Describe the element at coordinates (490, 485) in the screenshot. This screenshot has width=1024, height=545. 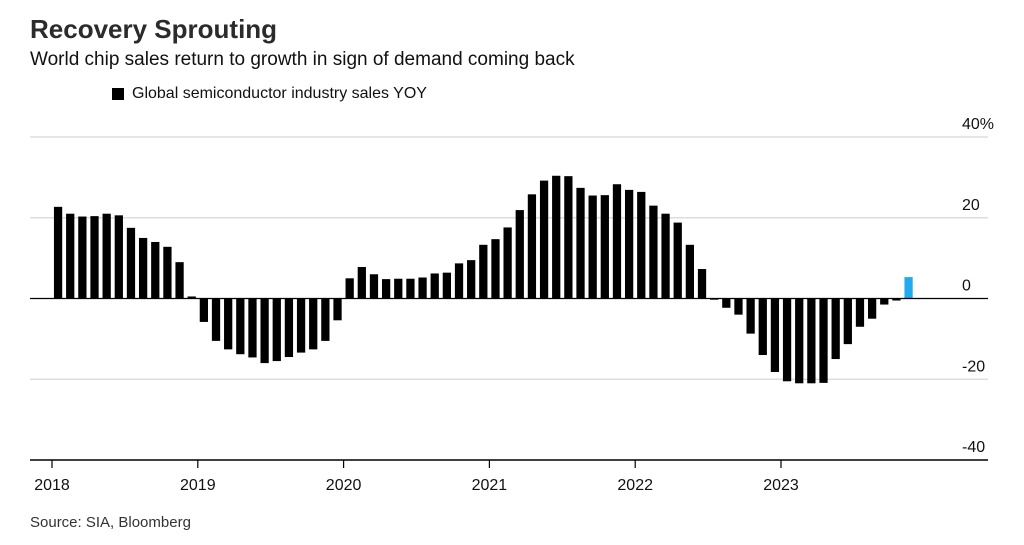
I see `x-tick-label: 2021` at that location.